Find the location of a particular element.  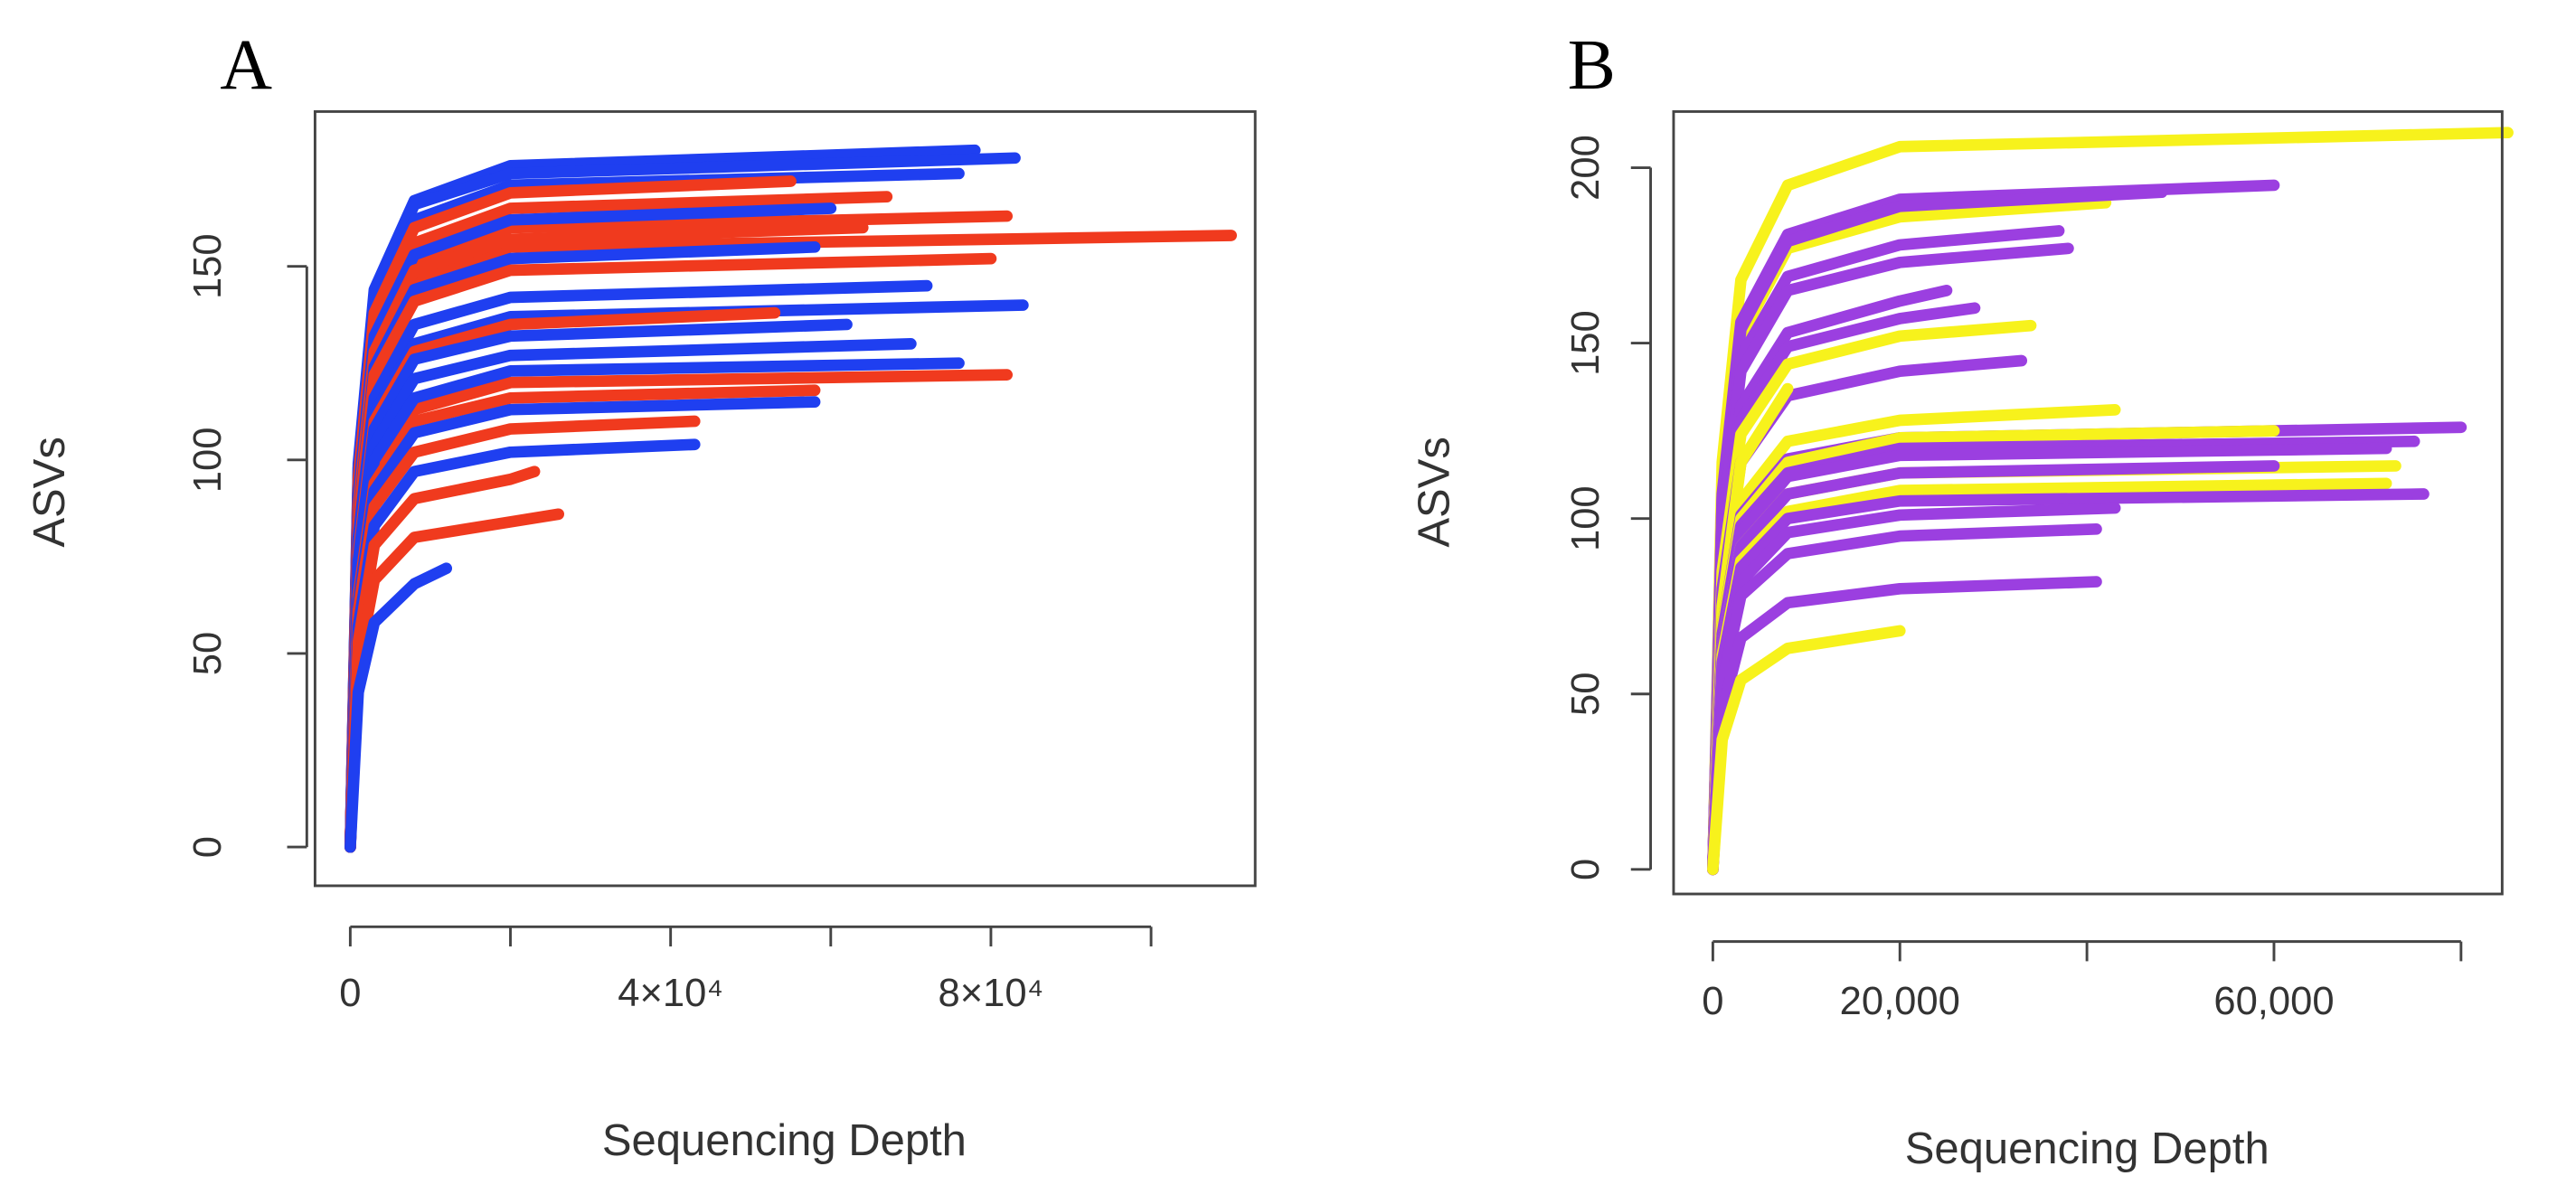

panel-title: A is located at coordinates (246, 65).